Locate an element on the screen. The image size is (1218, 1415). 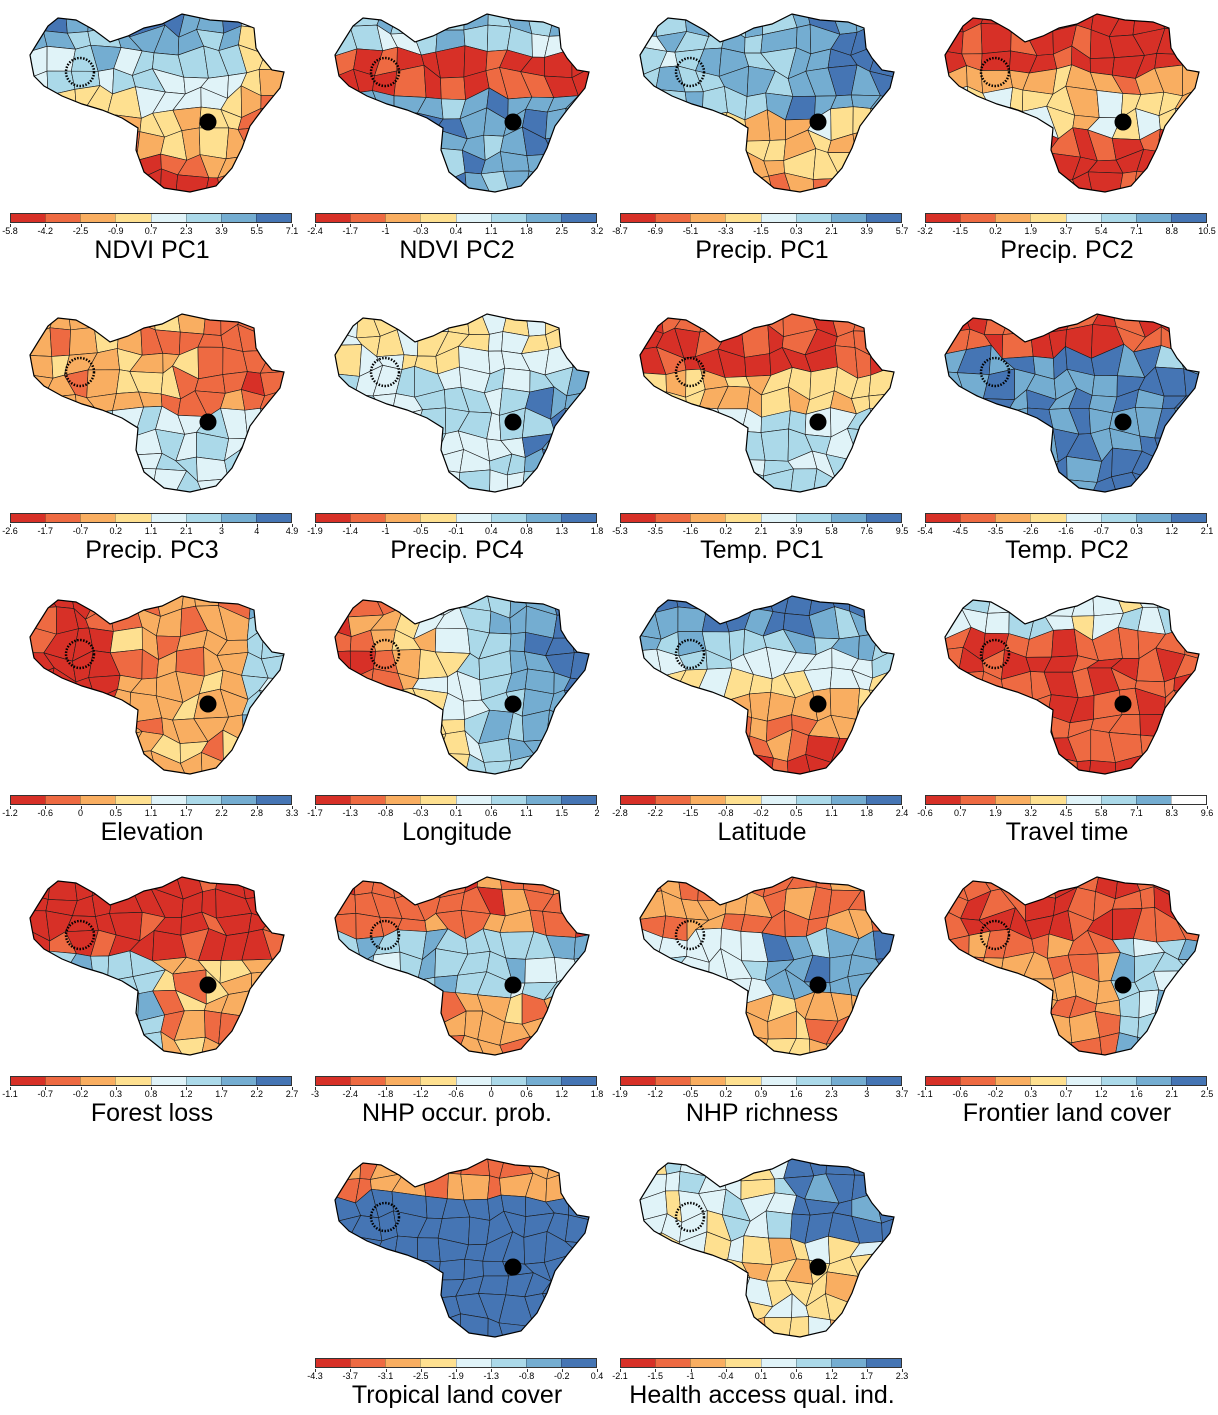
legend-ticks: -2.1 -1.5 -1 -0.4 0.1 0.6 1.2 1.7 2.3 is located at coordinates (762, 1375).